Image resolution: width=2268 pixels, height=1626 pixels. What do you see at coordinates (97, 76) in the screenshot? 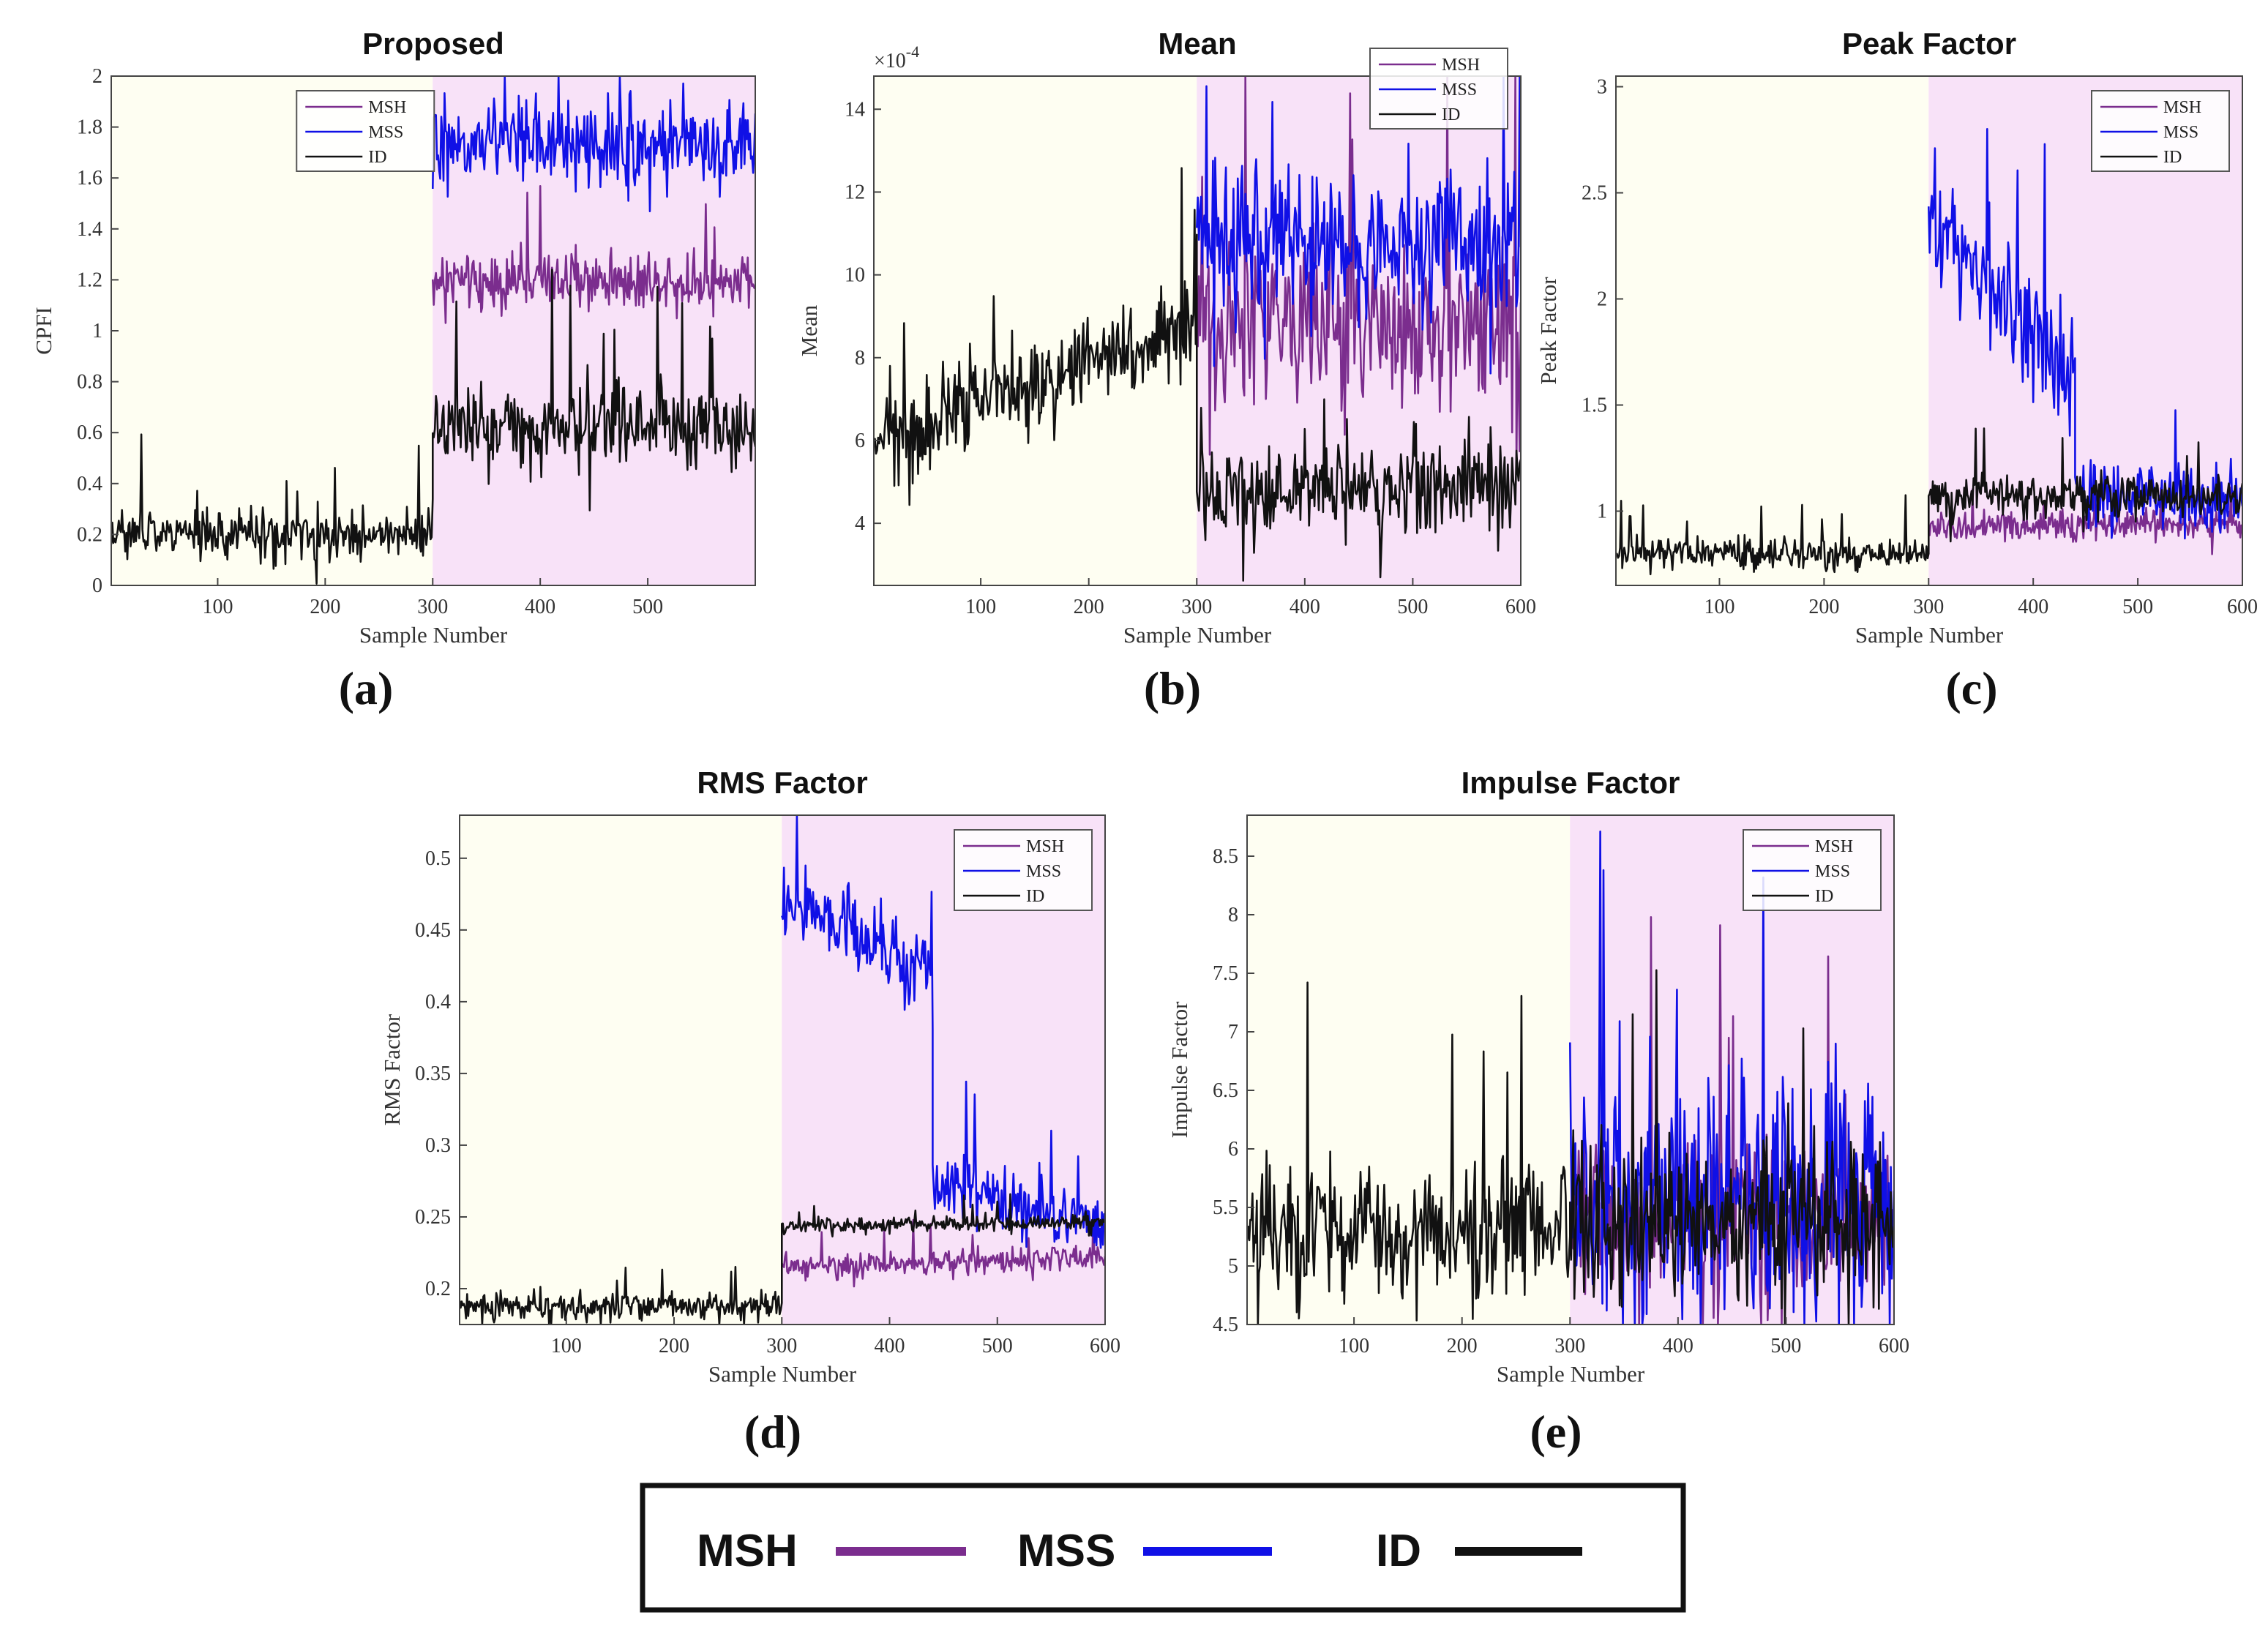
I see `y-tick-label: 2` at bounding box center [97, 76].